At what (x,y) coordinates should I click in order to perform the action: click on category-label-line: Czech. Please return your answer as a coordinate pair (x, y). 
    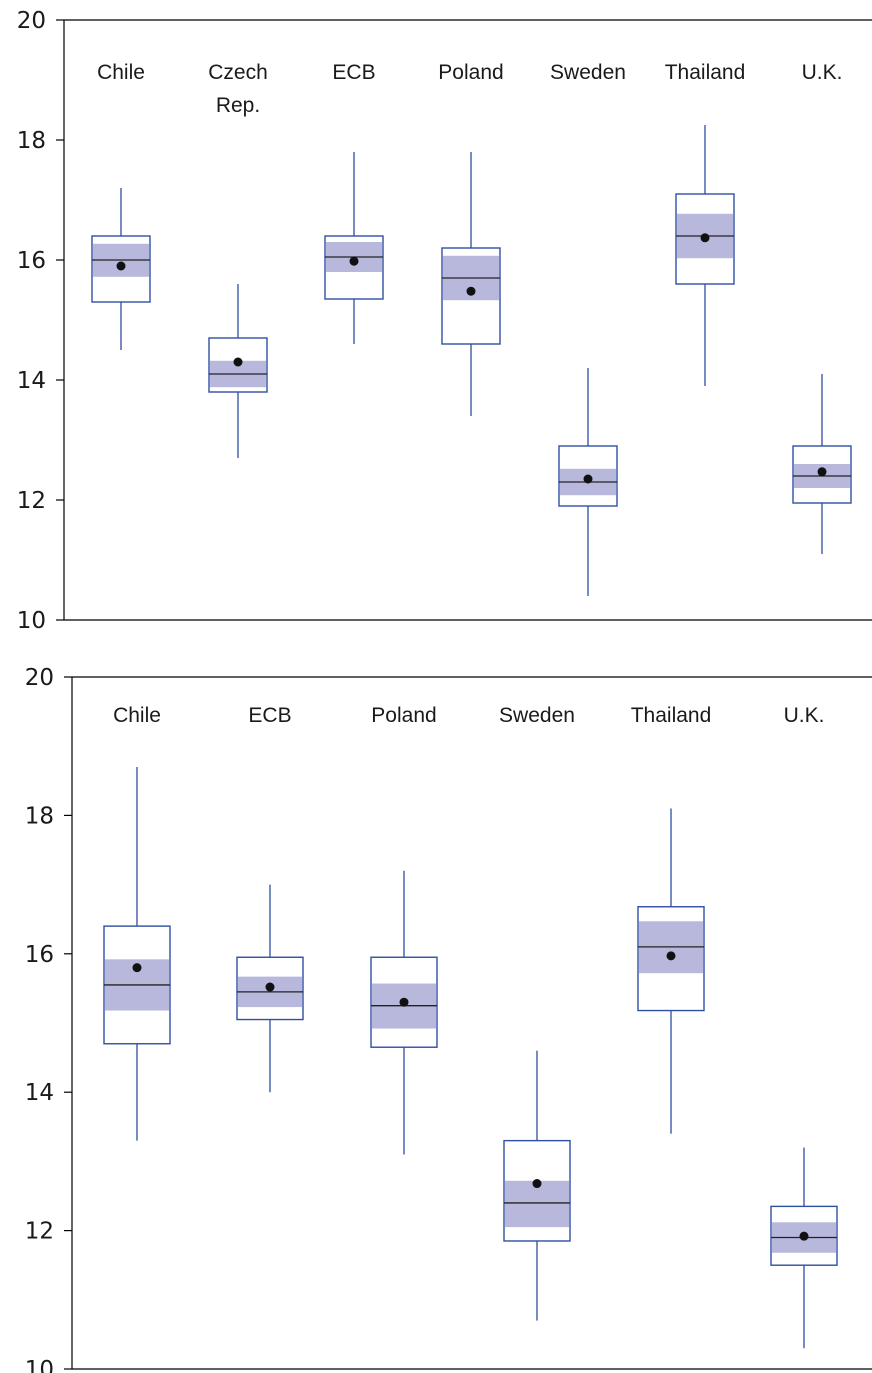
    Looking at the image, I should click on (238, 72).